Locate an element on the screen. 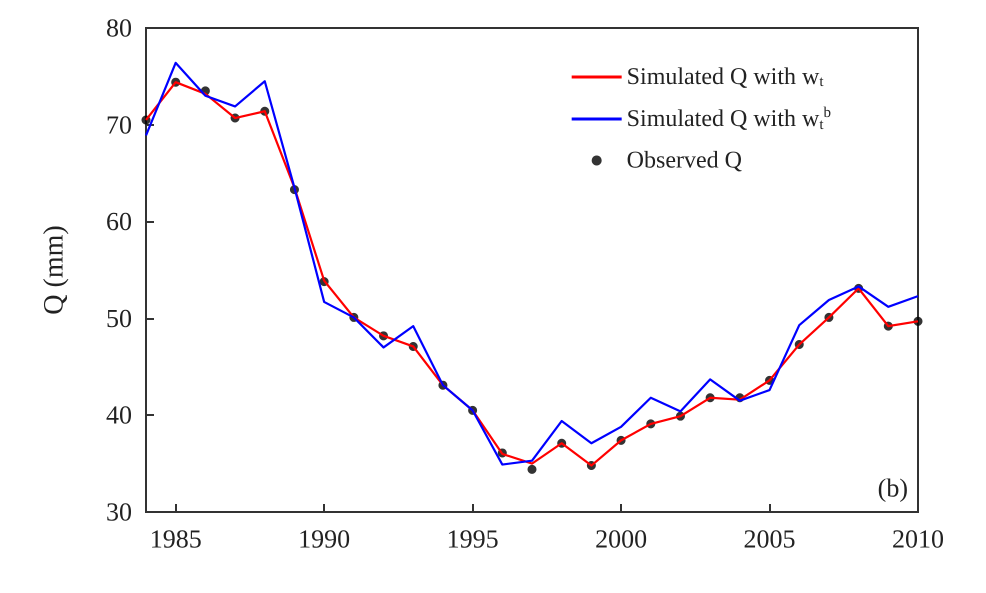  y-tick-label: 40 is located at coordinates (119, 415).